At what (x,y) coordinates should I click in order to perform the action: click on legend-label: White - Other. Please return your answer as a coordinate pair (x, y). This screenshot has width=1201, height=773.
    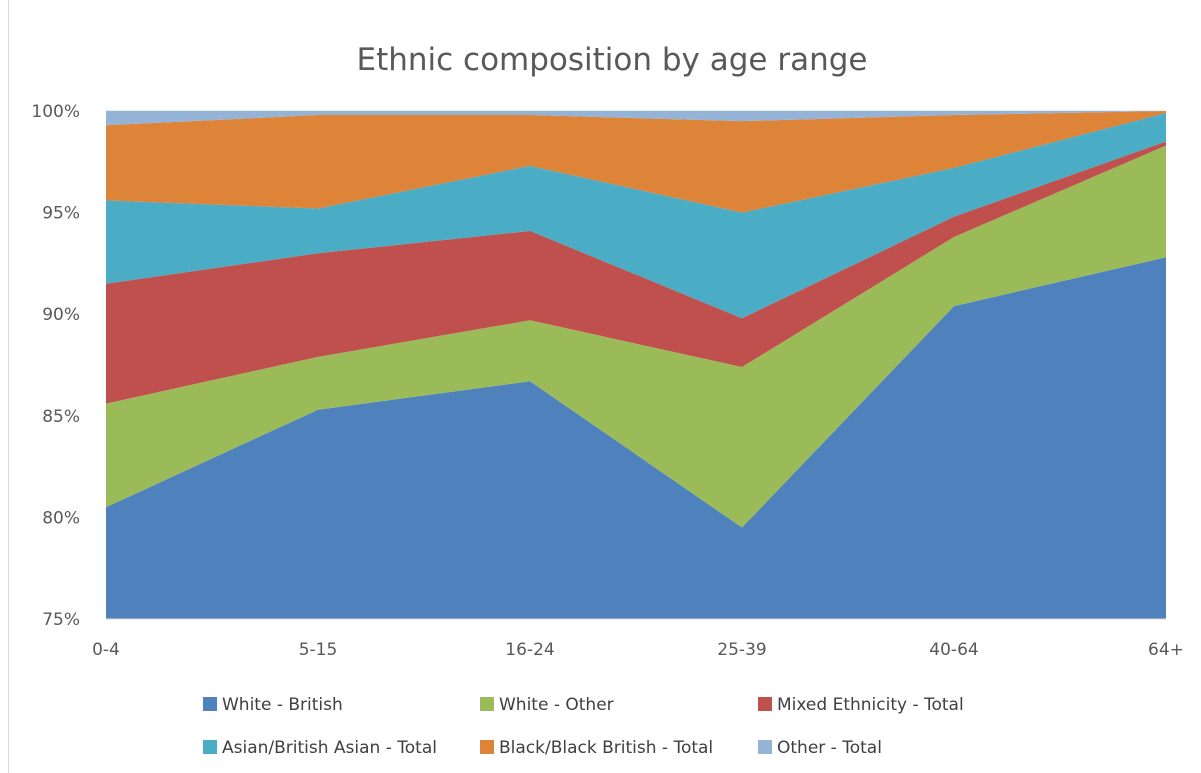
    Looking at the image, I should click on (556, 705).